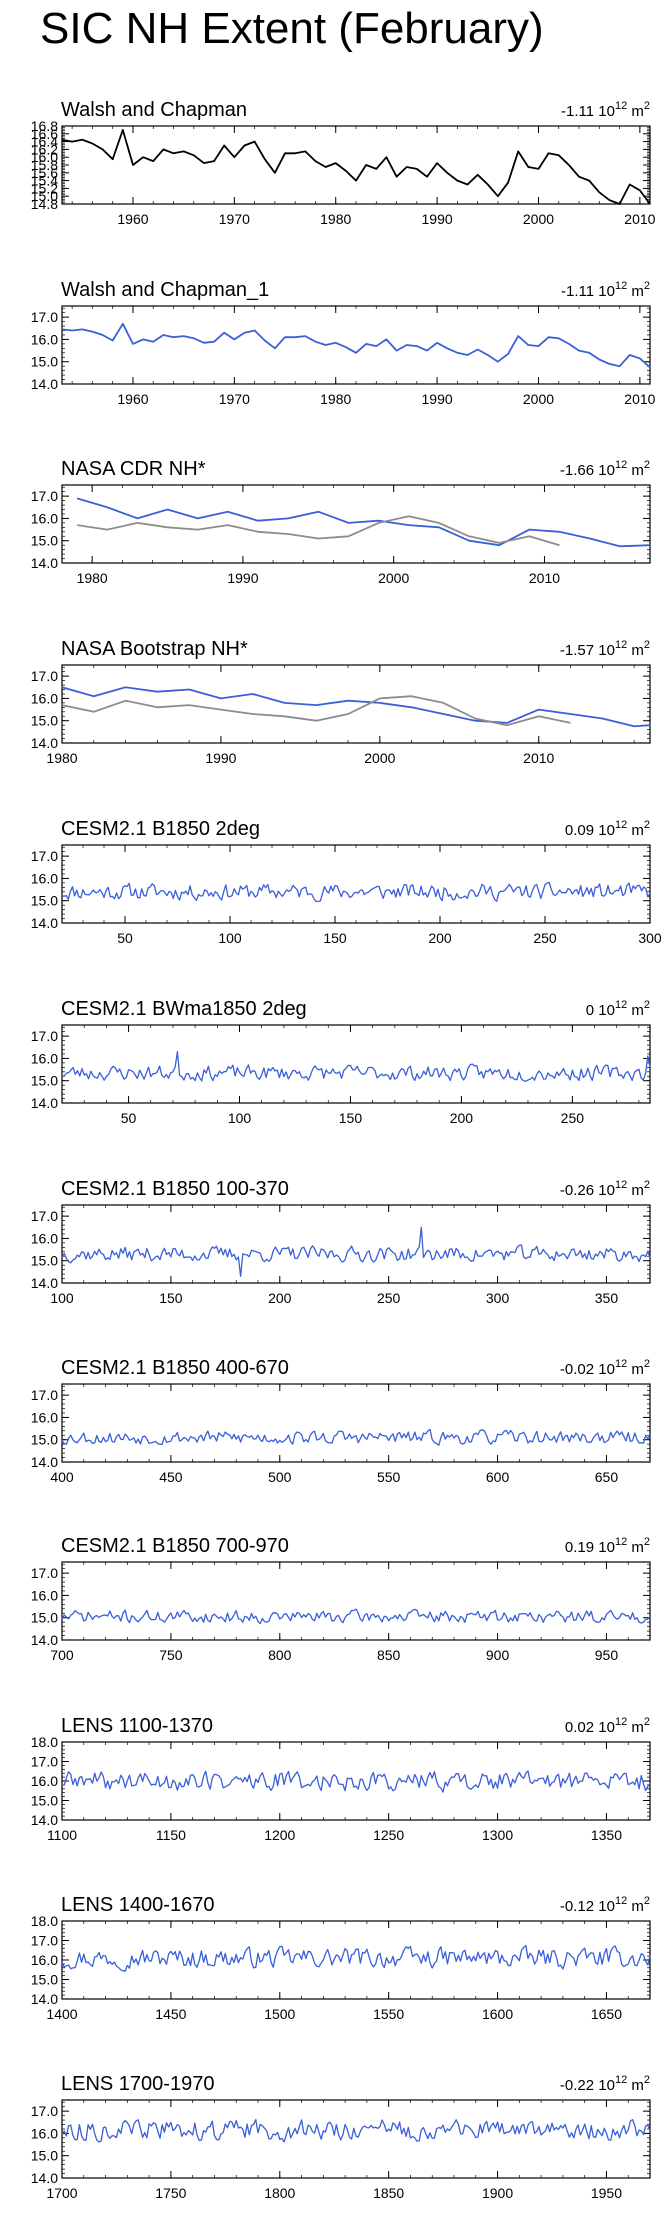 Image resolution: width=668 pixels, height=2222 pixels. I want to click on panel-title: NASA Bootstrap NH*, so click(154, 649).